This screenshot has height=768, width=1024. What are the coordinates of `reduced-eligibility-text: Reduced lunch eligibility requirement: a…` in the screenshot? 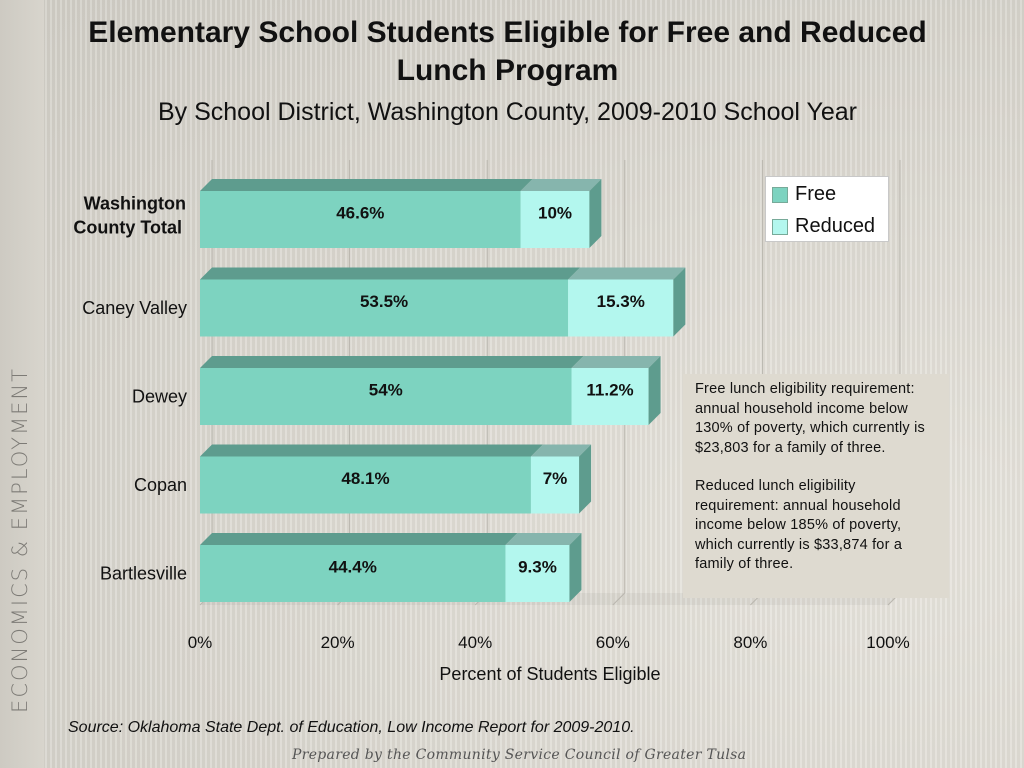 It's located at (799, 525).